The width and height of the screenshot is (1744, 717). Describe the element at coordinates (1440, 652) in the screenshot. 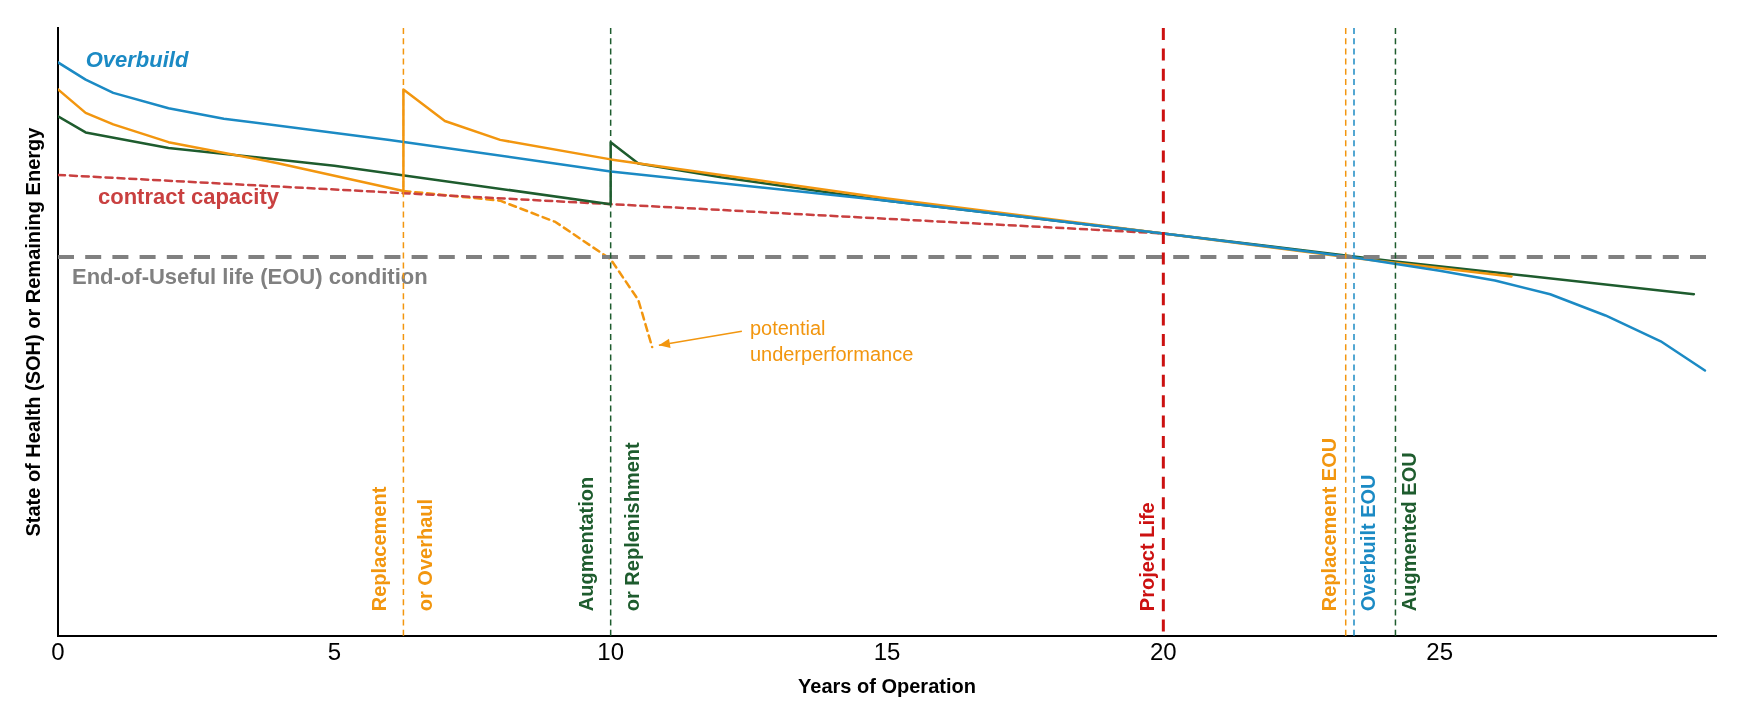

I see `x-tick-label: 25` at that location.